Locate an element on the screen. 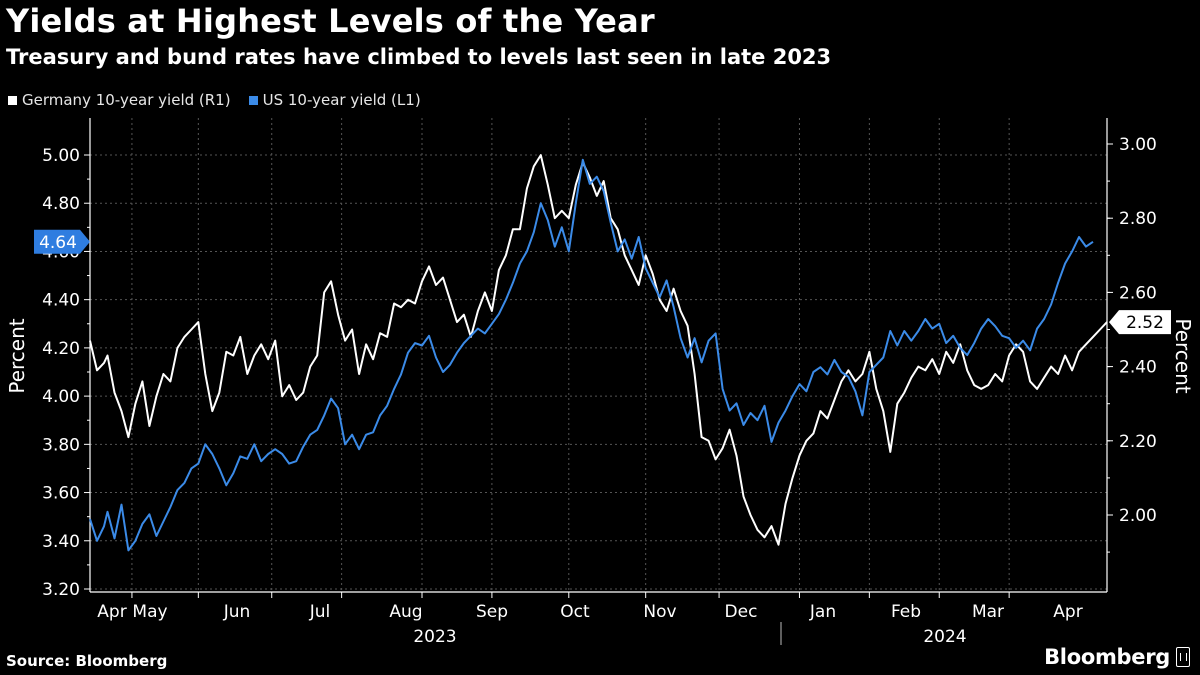 The height and width of the screenshot is (675, 1200). legend-item-germany: Germany 10-year yield (R1) is located at coordinates (119, 100).